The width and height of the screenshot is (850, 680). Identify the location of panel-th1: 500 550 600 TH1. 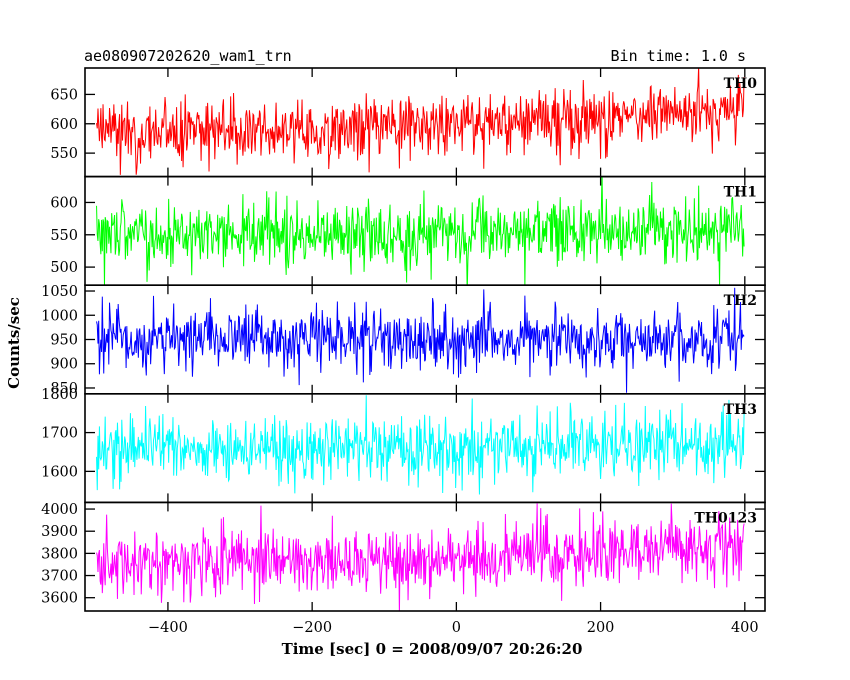
(408, 231).